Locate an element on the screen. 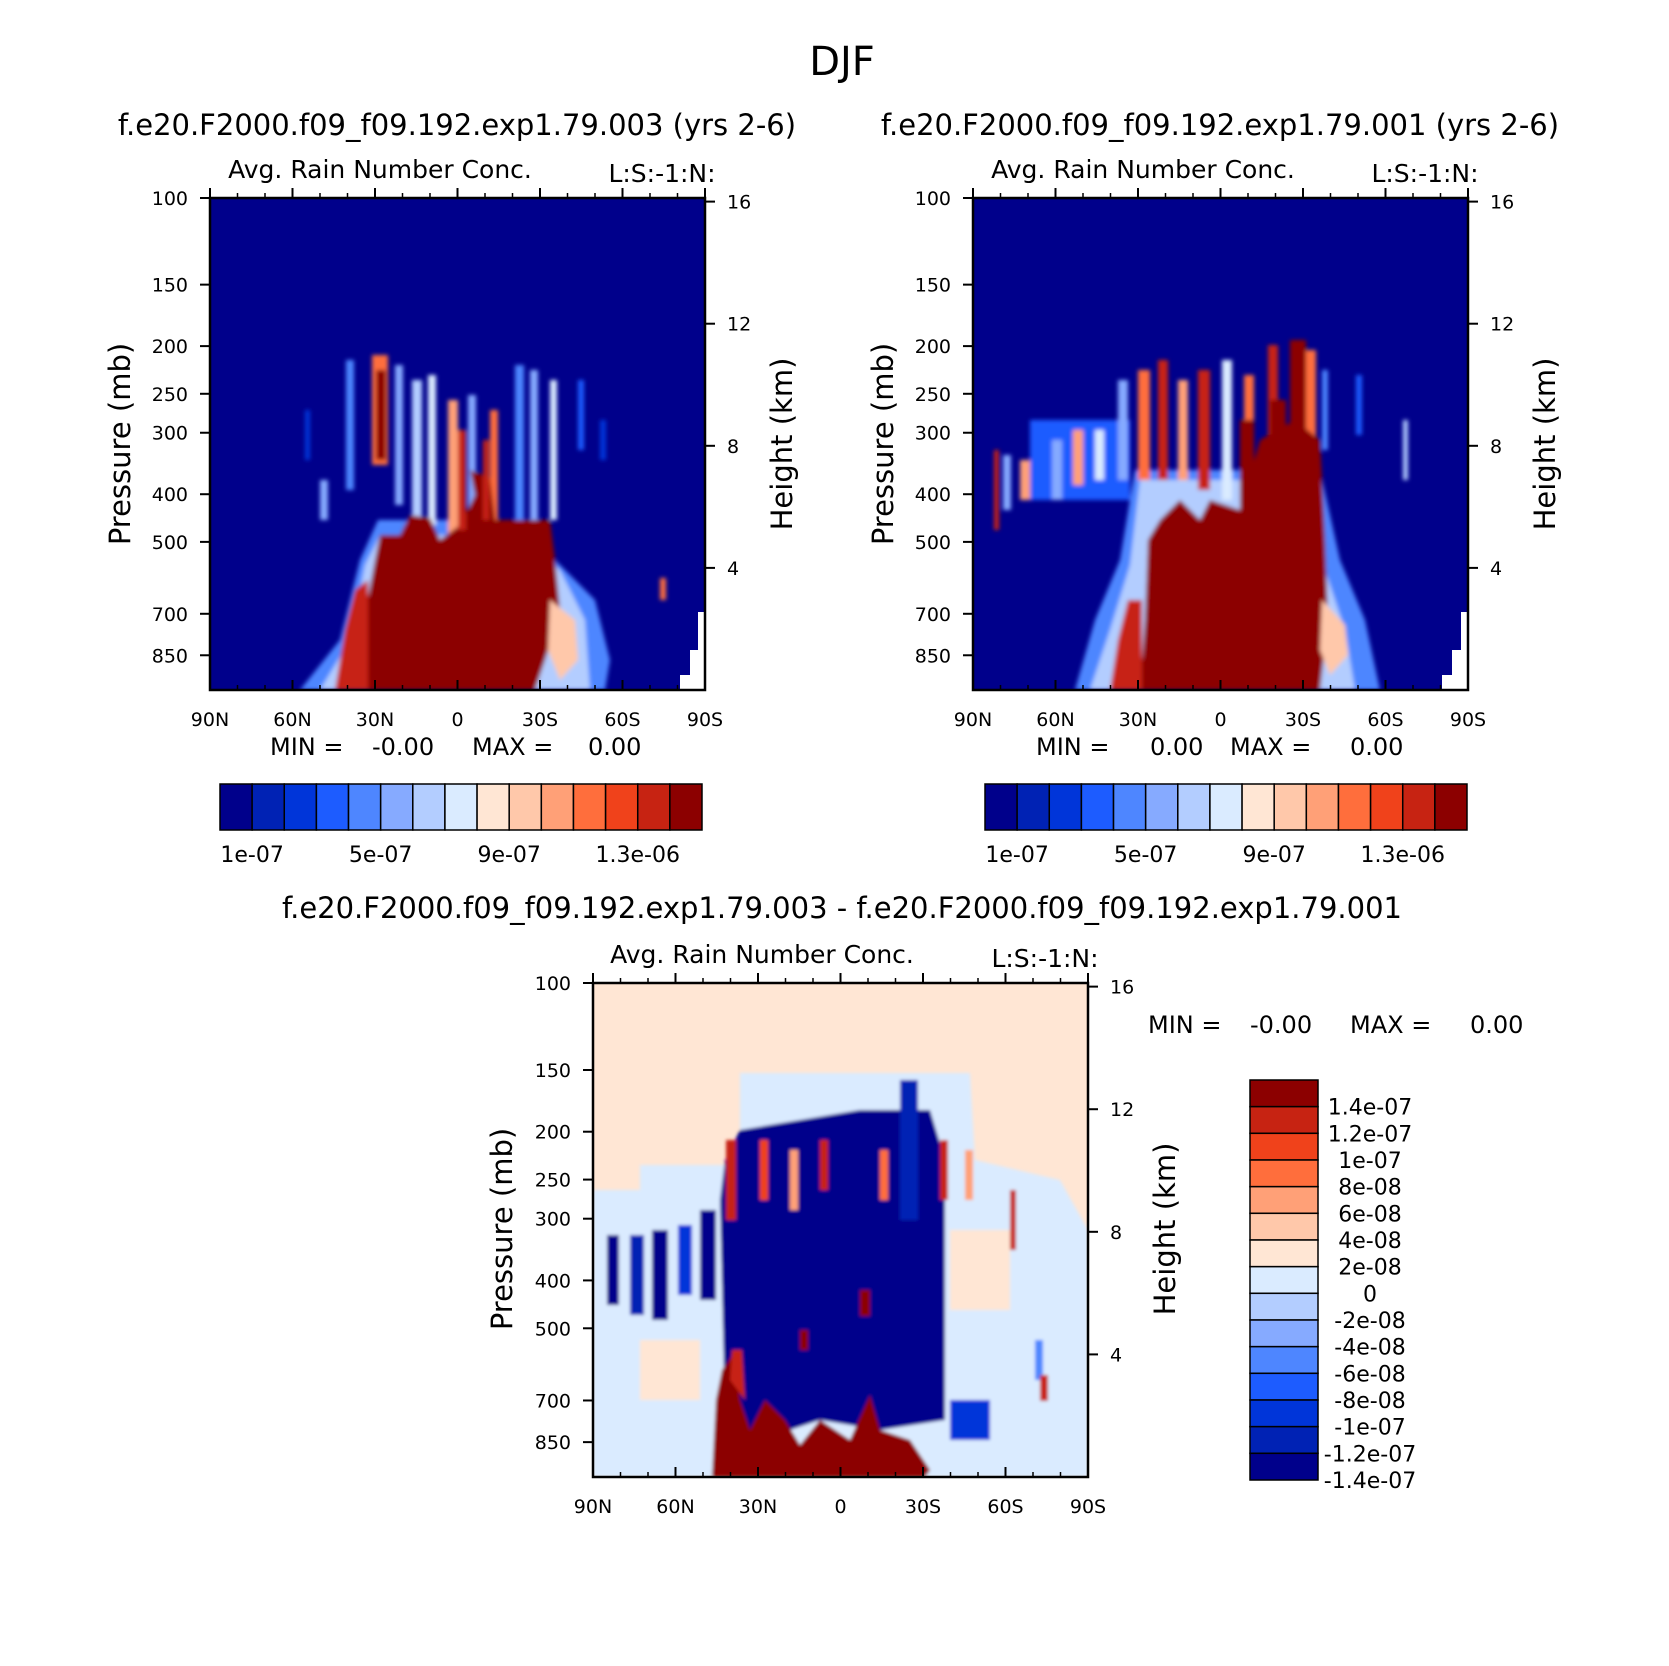 Image resolution: width=1669 pixels, height=1666 pixels. panel-3-ylabel: Pressure (mb) is located at coordinates (502, 1229).